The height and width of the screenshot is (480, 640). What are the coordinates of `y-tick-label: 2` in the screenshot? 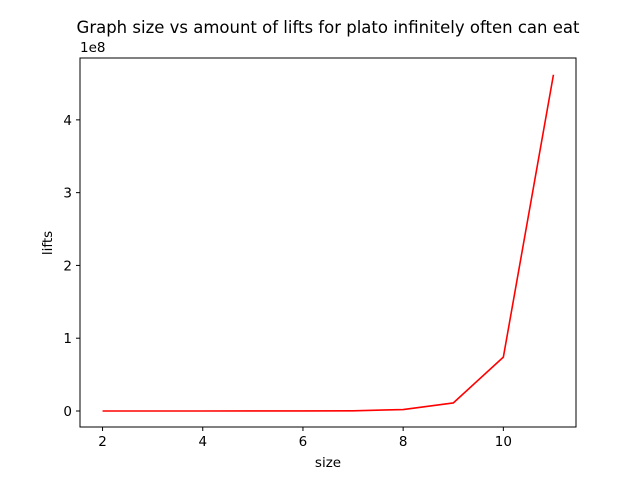 It's located at (67, 266).